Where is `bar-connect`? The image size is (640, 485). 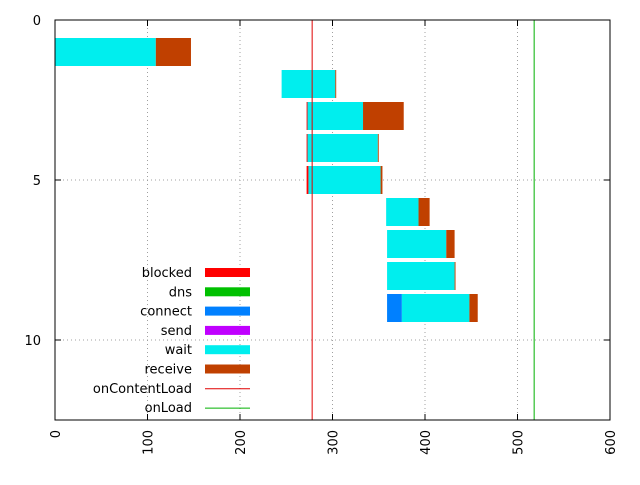 bar-connect is located at coordinates (394, 308).